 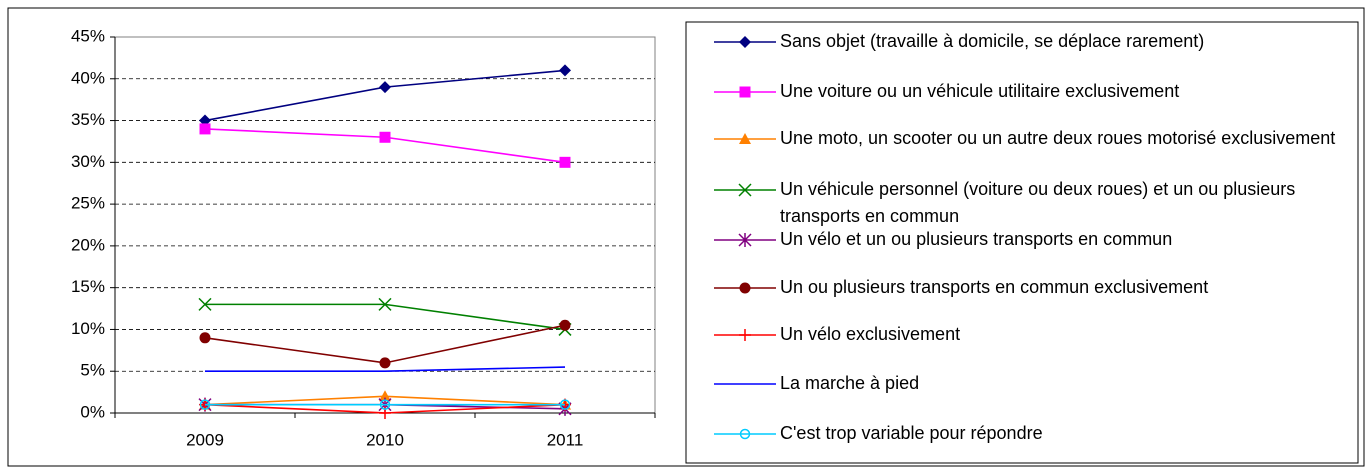 I want to click on y-tick-label: 45%, so click(x=88, y=35).